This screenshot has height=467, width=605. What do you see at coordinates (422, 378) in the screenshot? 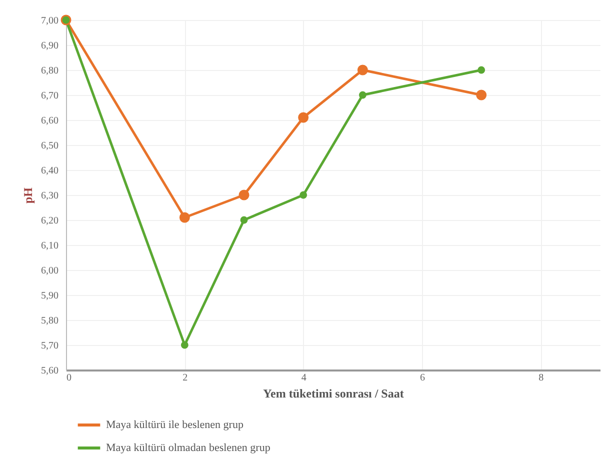
I see `x-tick-label: 6` at bounding box center [422, 378].